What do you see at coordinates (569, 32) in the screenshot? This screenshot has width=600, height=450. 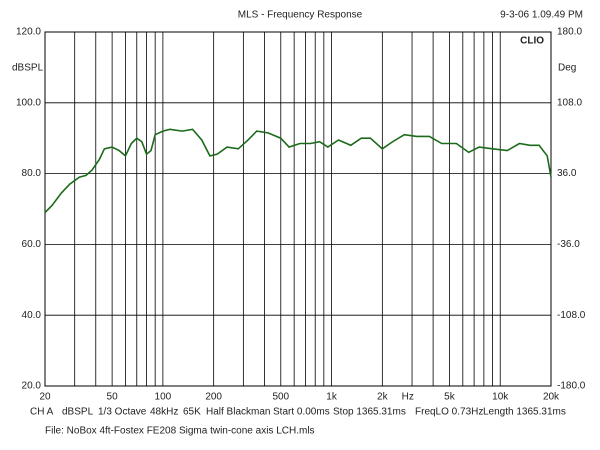 I see `y2-tick-label: 180.0` at bounding box center [569, 32].